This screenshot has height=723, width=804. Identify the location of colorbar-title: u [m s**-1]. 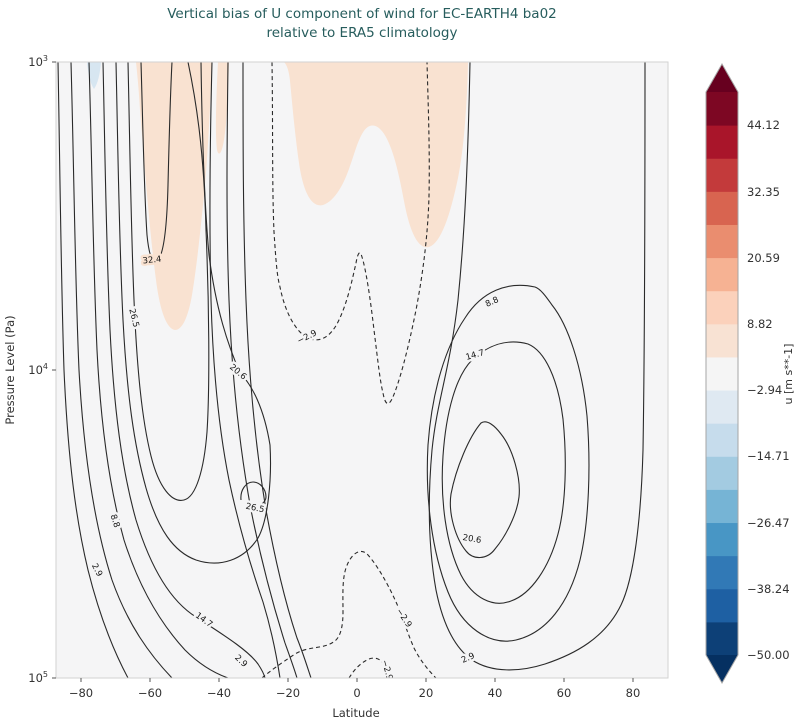
(788, 374).